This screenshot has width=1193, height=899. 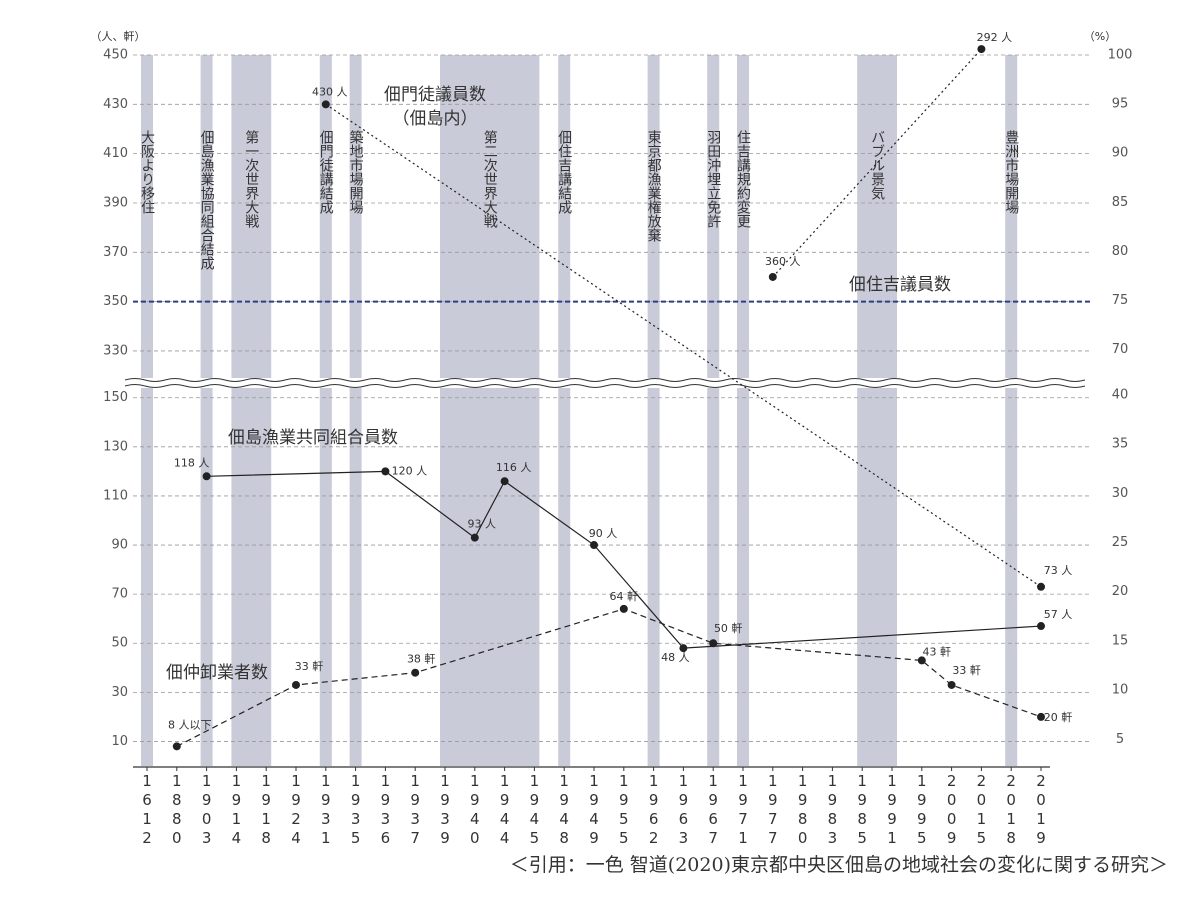 What do you see at coordinates (251, 179) in the screenshot?
I see `event-label: 第一次世界大戦` at bounding box center [251, 179].